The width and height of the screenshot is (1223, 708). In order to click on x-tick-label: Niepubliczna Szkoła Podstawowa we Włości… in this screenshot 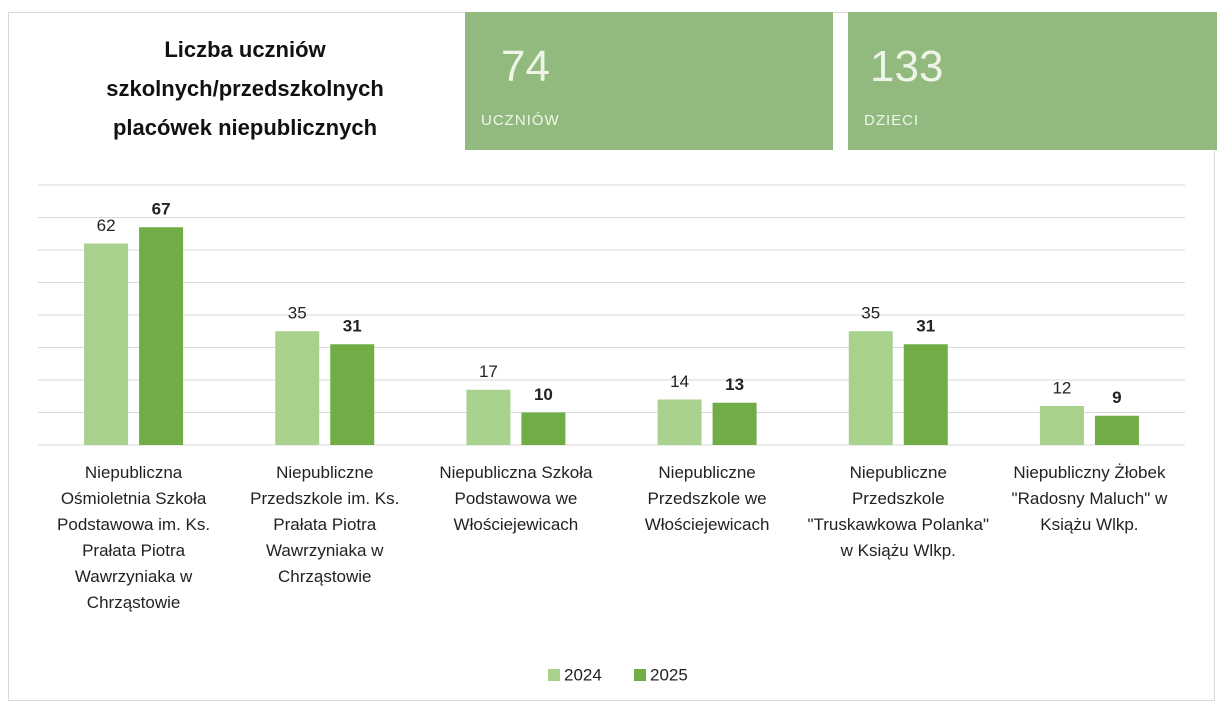, I will do `click(516, 498)`.